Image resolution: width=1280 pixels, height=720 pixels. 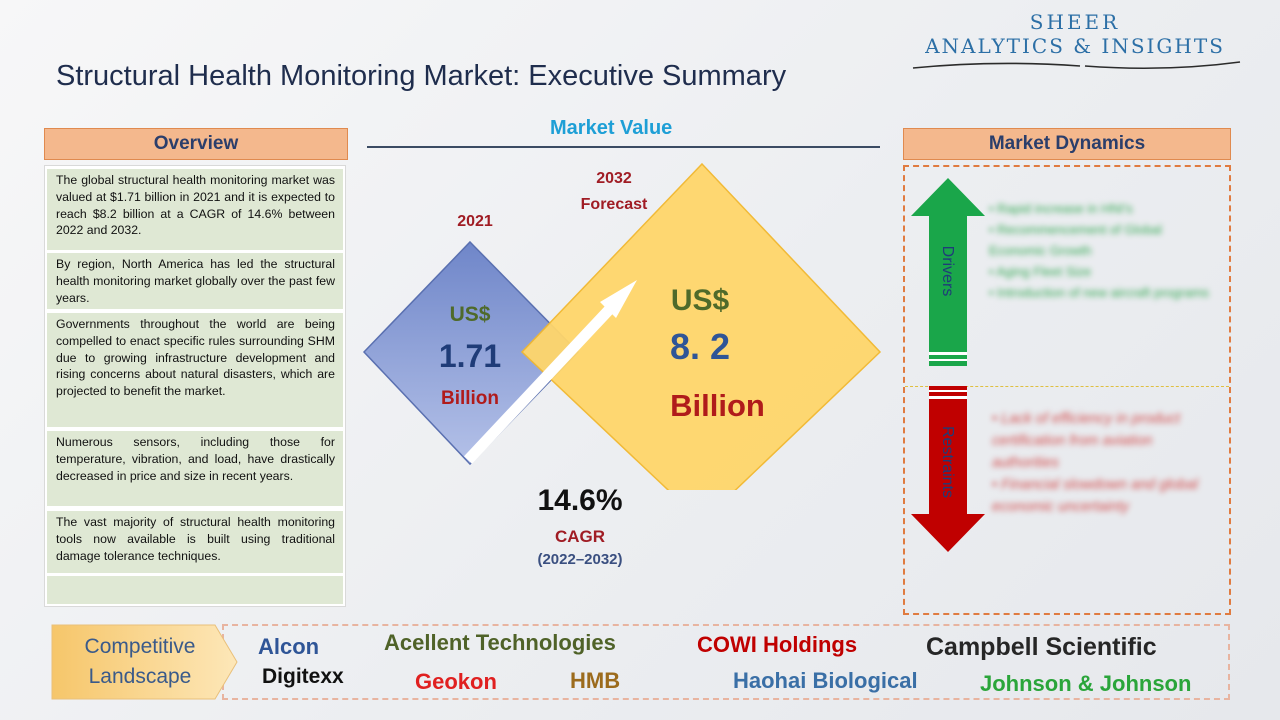 I want to click on growth-arrow-head, so click(x=618, y=299).